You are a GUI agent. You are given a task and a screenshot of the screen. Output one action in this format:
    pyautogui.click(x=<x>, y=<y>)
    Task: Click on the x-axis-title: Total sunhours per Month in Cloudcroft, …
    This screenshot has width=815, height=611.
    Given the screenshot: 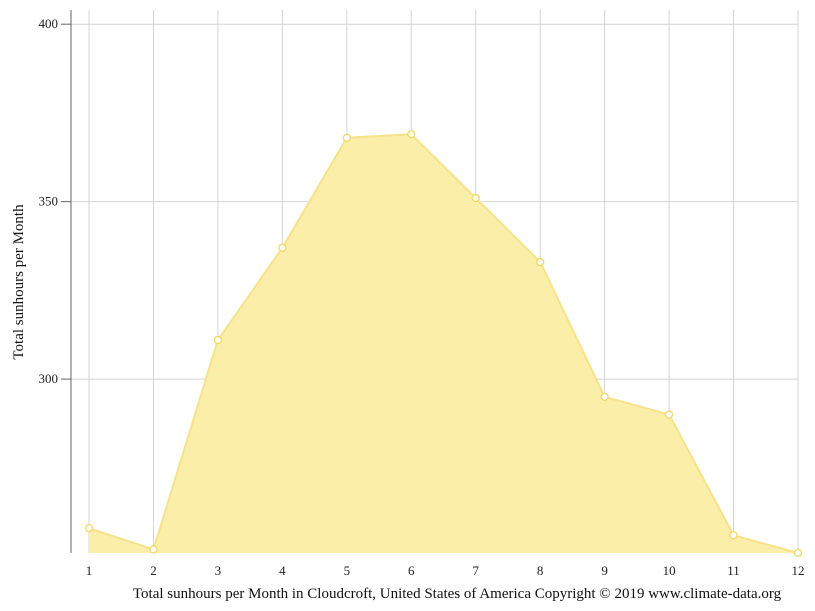 What is the action you would take?
    pyautogui.click(x=457, y=594)
    